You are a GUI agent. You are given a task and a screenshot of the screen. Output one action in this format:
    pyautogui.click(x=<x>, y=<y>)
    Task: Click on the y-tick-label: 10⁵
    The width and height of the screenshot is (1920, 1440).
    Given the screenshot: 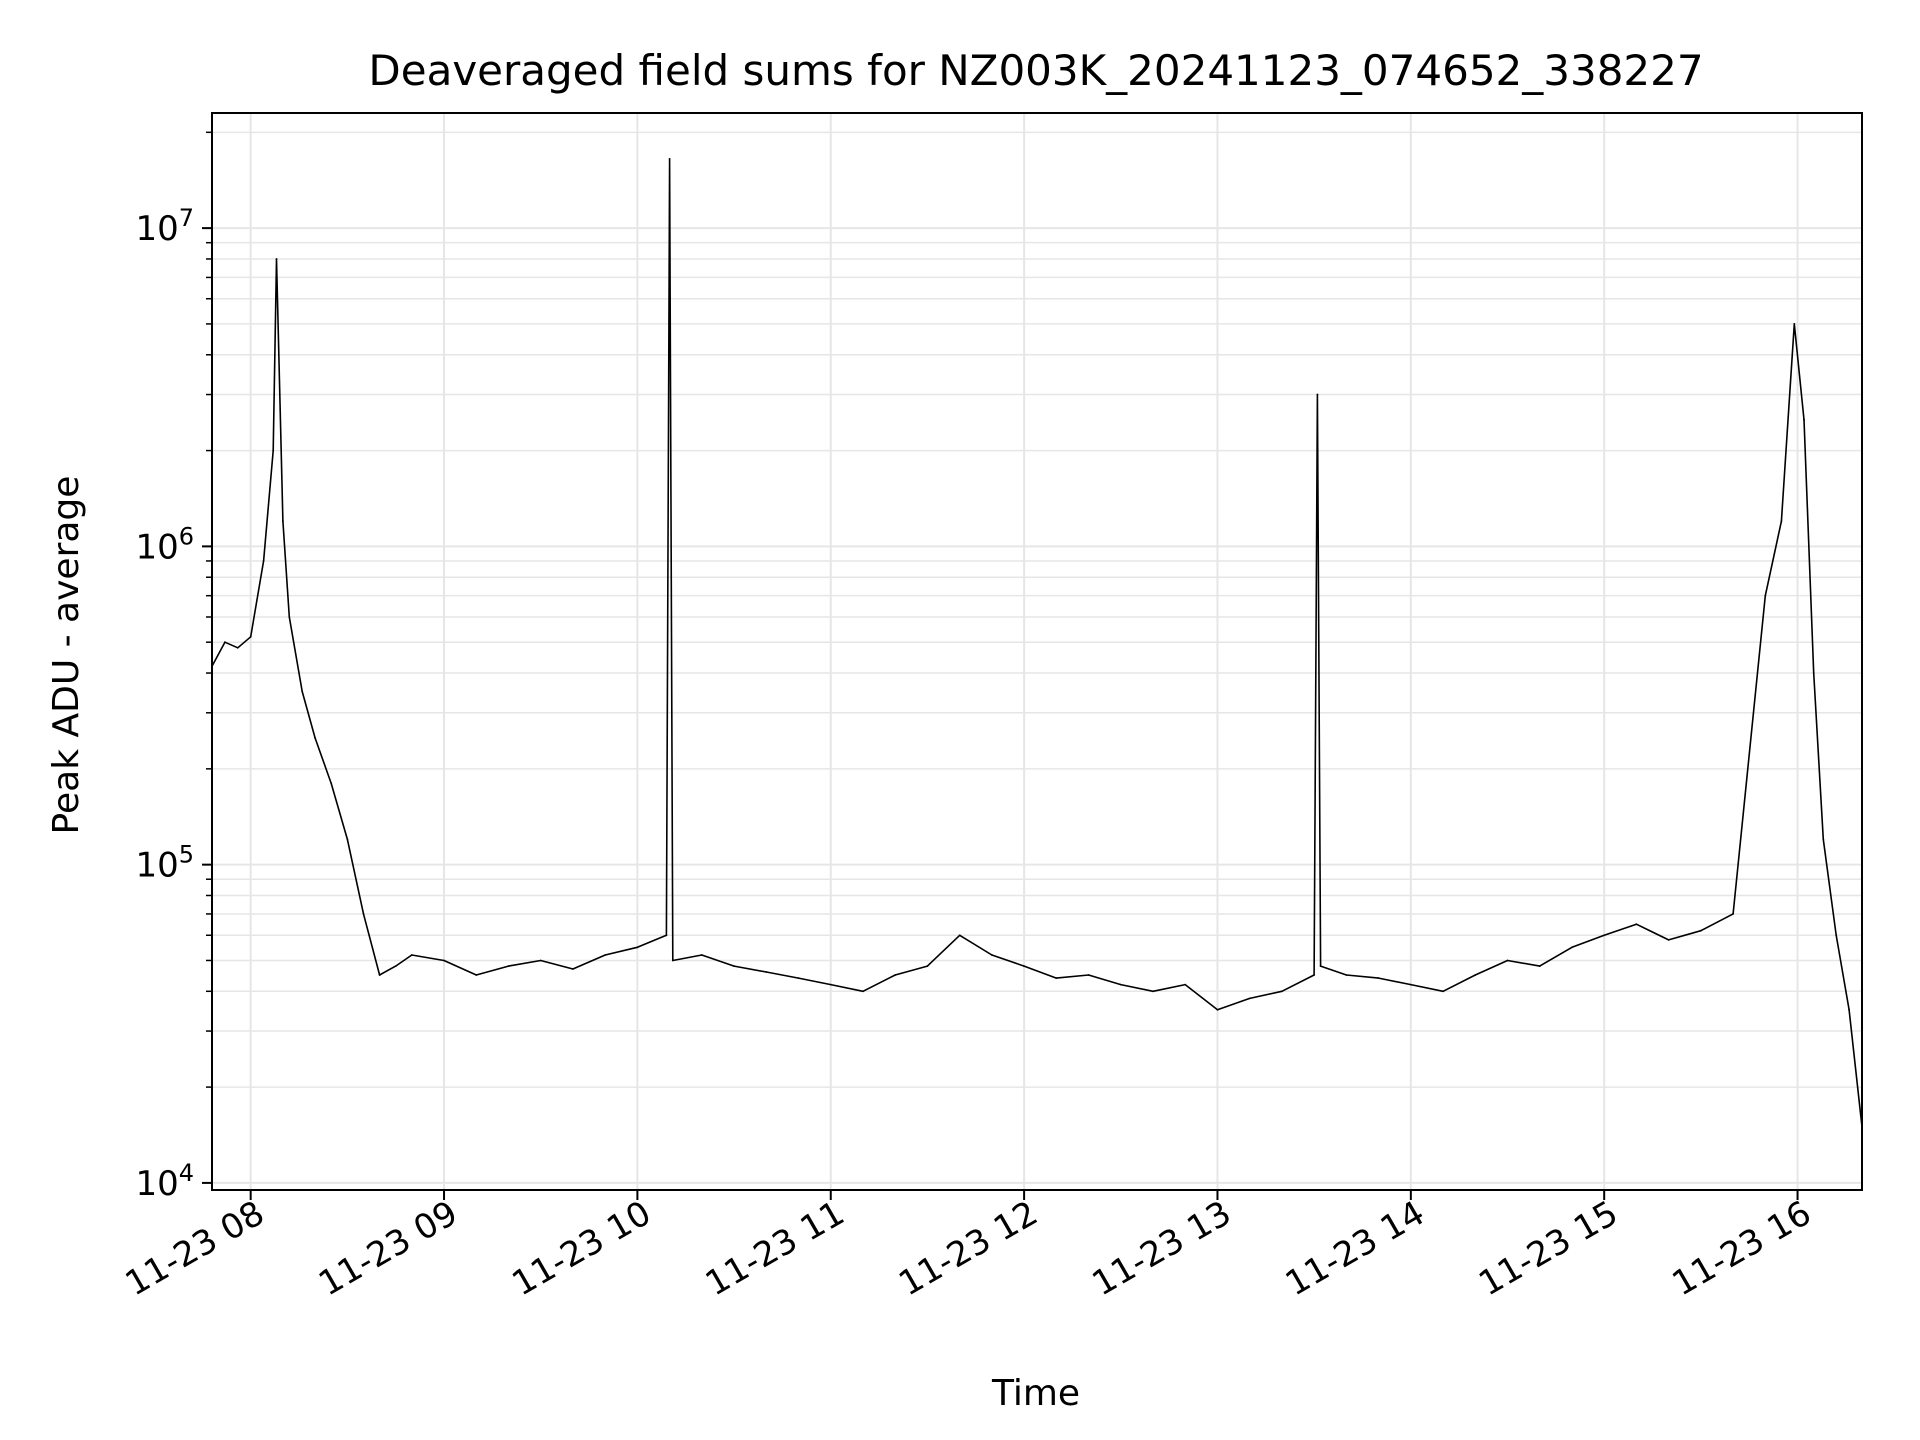 What is the action you would take?
    pyautogui.click(x=164, y=863)
    